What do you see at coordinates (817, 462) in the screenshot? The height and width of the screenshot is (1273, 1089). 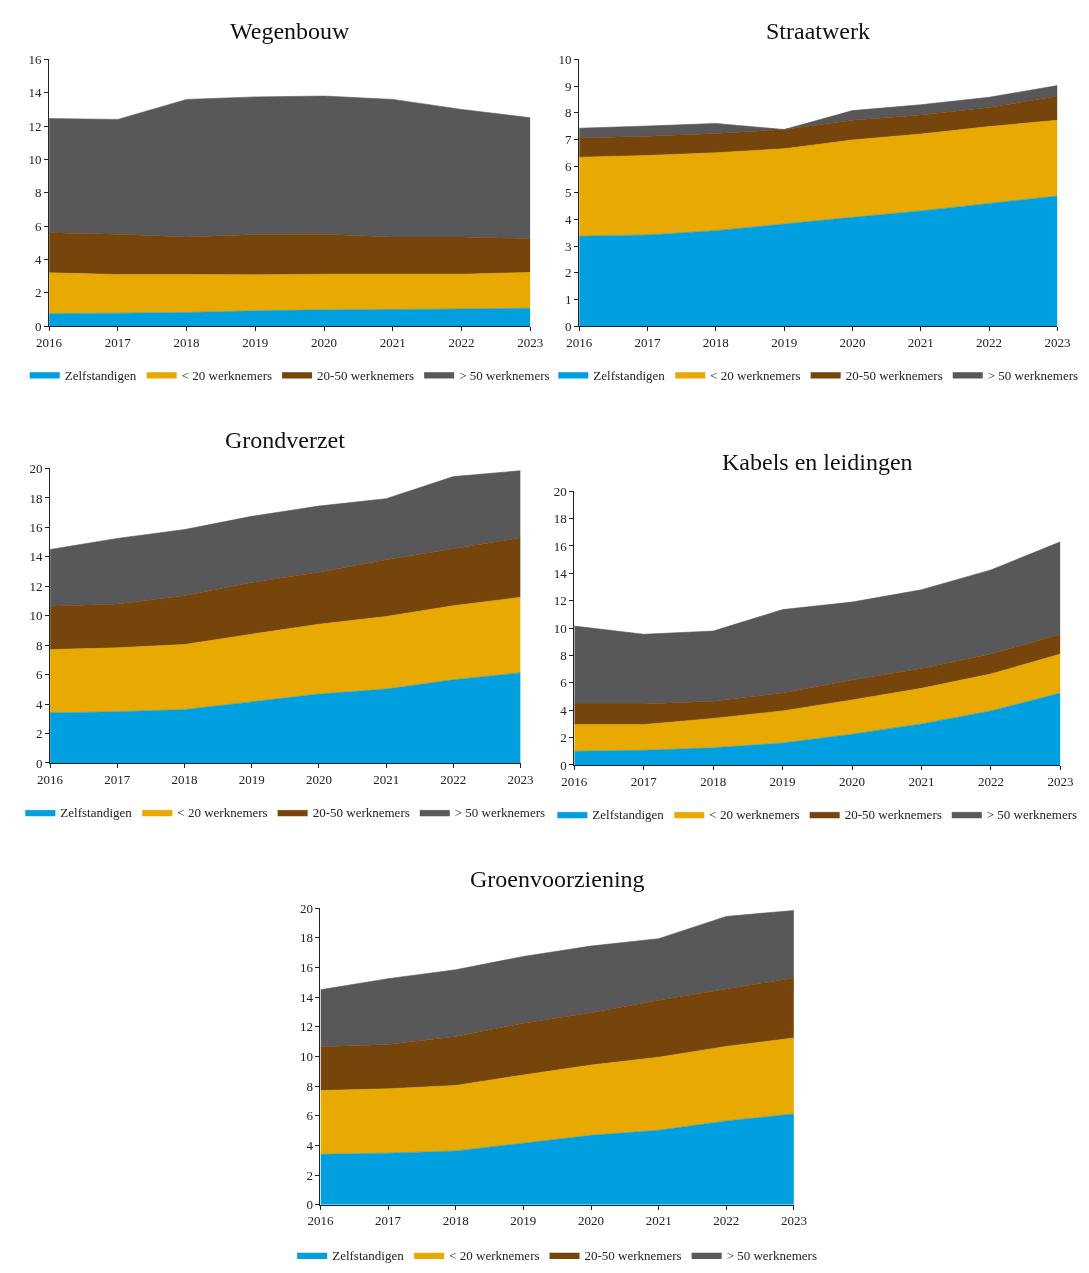 I see `chart-title: Kabels en leidingen` at bounding box center [817, 462].